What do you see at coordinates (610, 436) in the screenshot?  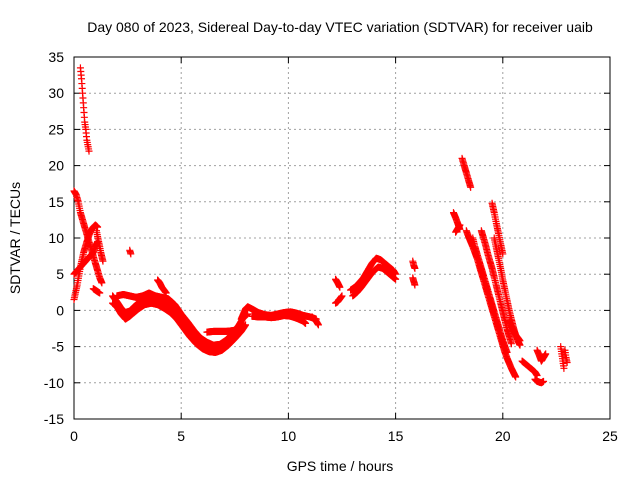 I see `x-tick-label: 25` at bounding box center [610, 436].